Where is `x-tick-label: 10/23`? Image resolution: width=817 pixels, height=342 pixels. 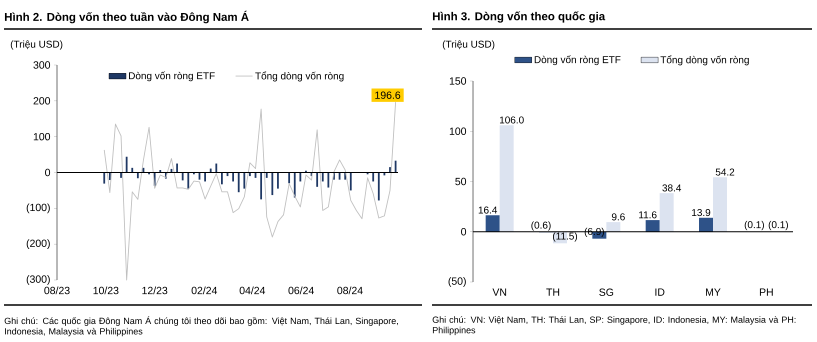
x-tick-label: 10/23 is located at coordinates (106, 290).